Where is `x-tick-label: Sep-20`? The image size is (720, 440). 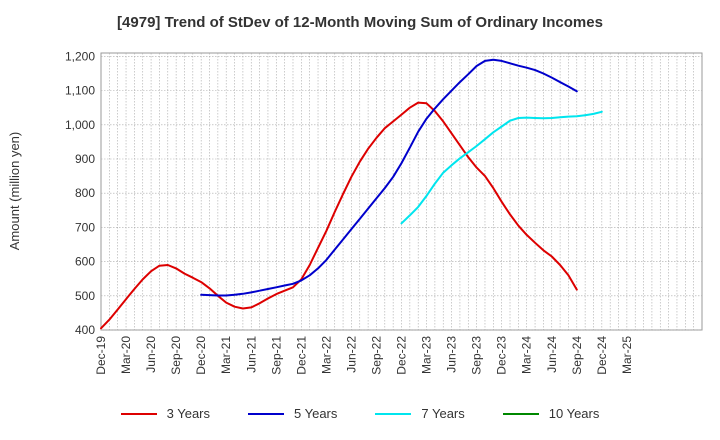
x-tick-label: Sep-20 is located at coordinates (176, 355).